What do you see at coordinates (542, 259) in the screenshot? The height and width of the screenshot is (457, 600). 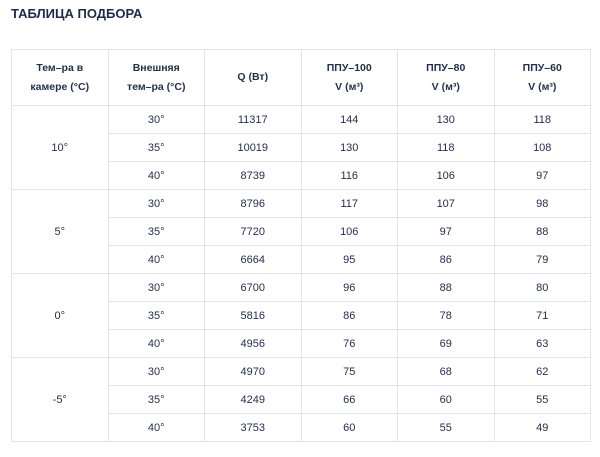 I see `table-cell: 79` at bounding box center [542, 259].